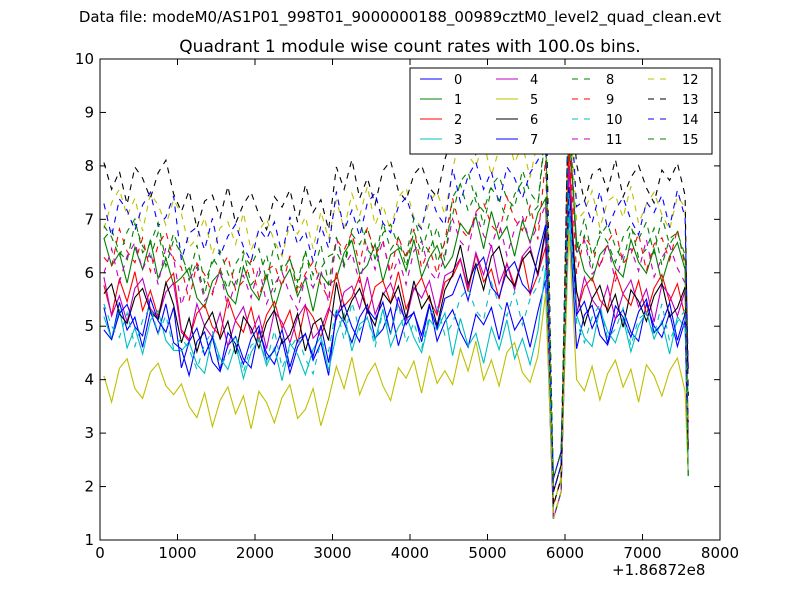 This screenshot has height=600, width=800. I want to click on y-tick-label: 1, so click(89, 540).